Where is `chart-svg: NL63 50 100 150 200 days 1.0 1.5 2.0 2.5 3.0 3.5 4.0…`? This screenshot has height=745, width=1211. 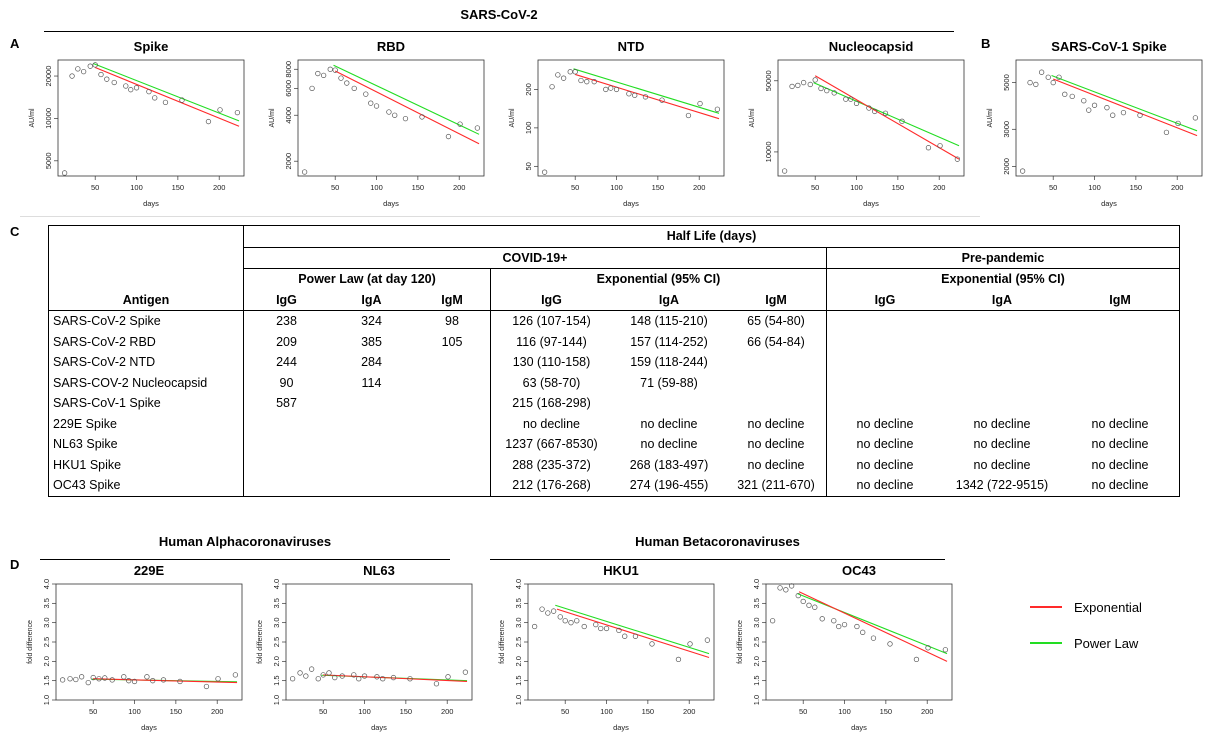 chart-svg: NL63 50 100 150 200 days 1.0 1.5 2.0 2.5 3.0 3.5 4.0… is located at coordinates (365, 647).